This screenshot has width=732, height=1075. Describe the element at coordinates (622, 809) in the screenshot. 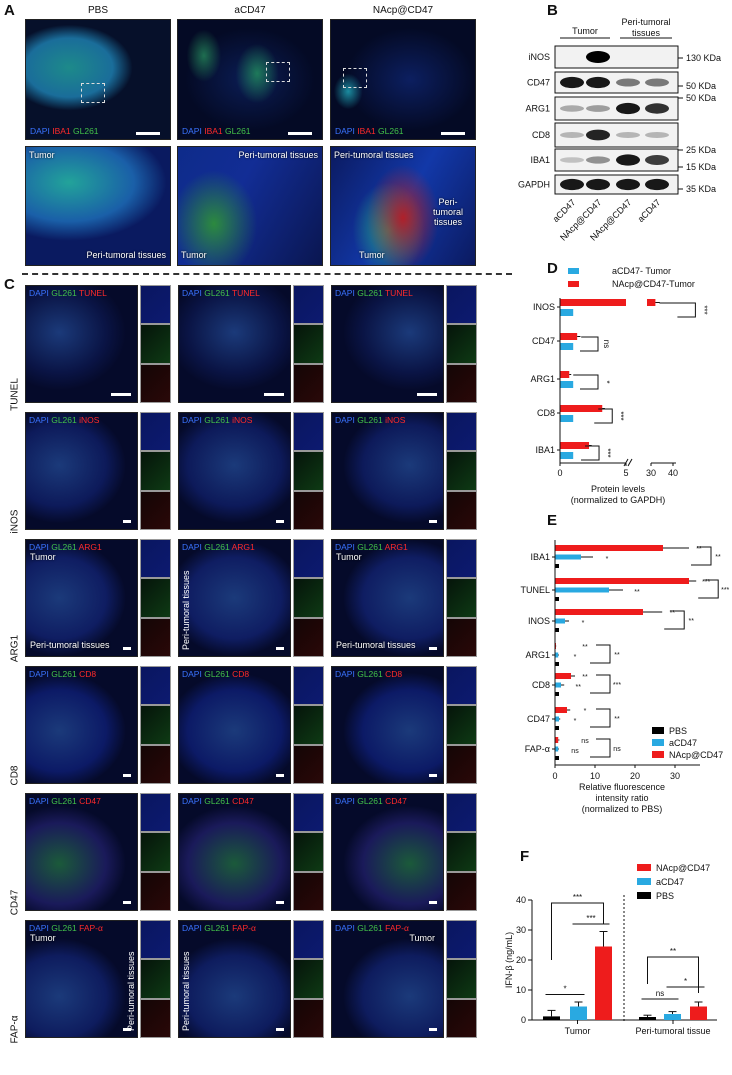

I see `x-axis-label: (normalized to PBS)` at that location.